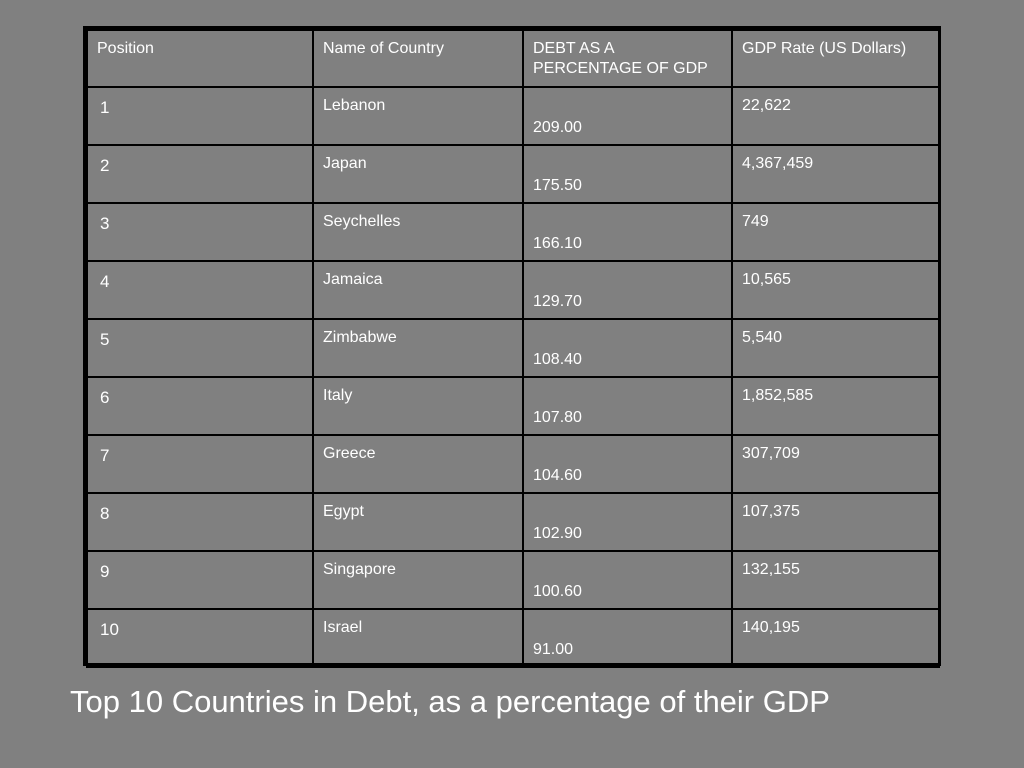 The width and height of the screenshot is (1024, 768). Describe the element at coordinates (105, 165) in the screenshot. I see `position-value: 2` at that location.